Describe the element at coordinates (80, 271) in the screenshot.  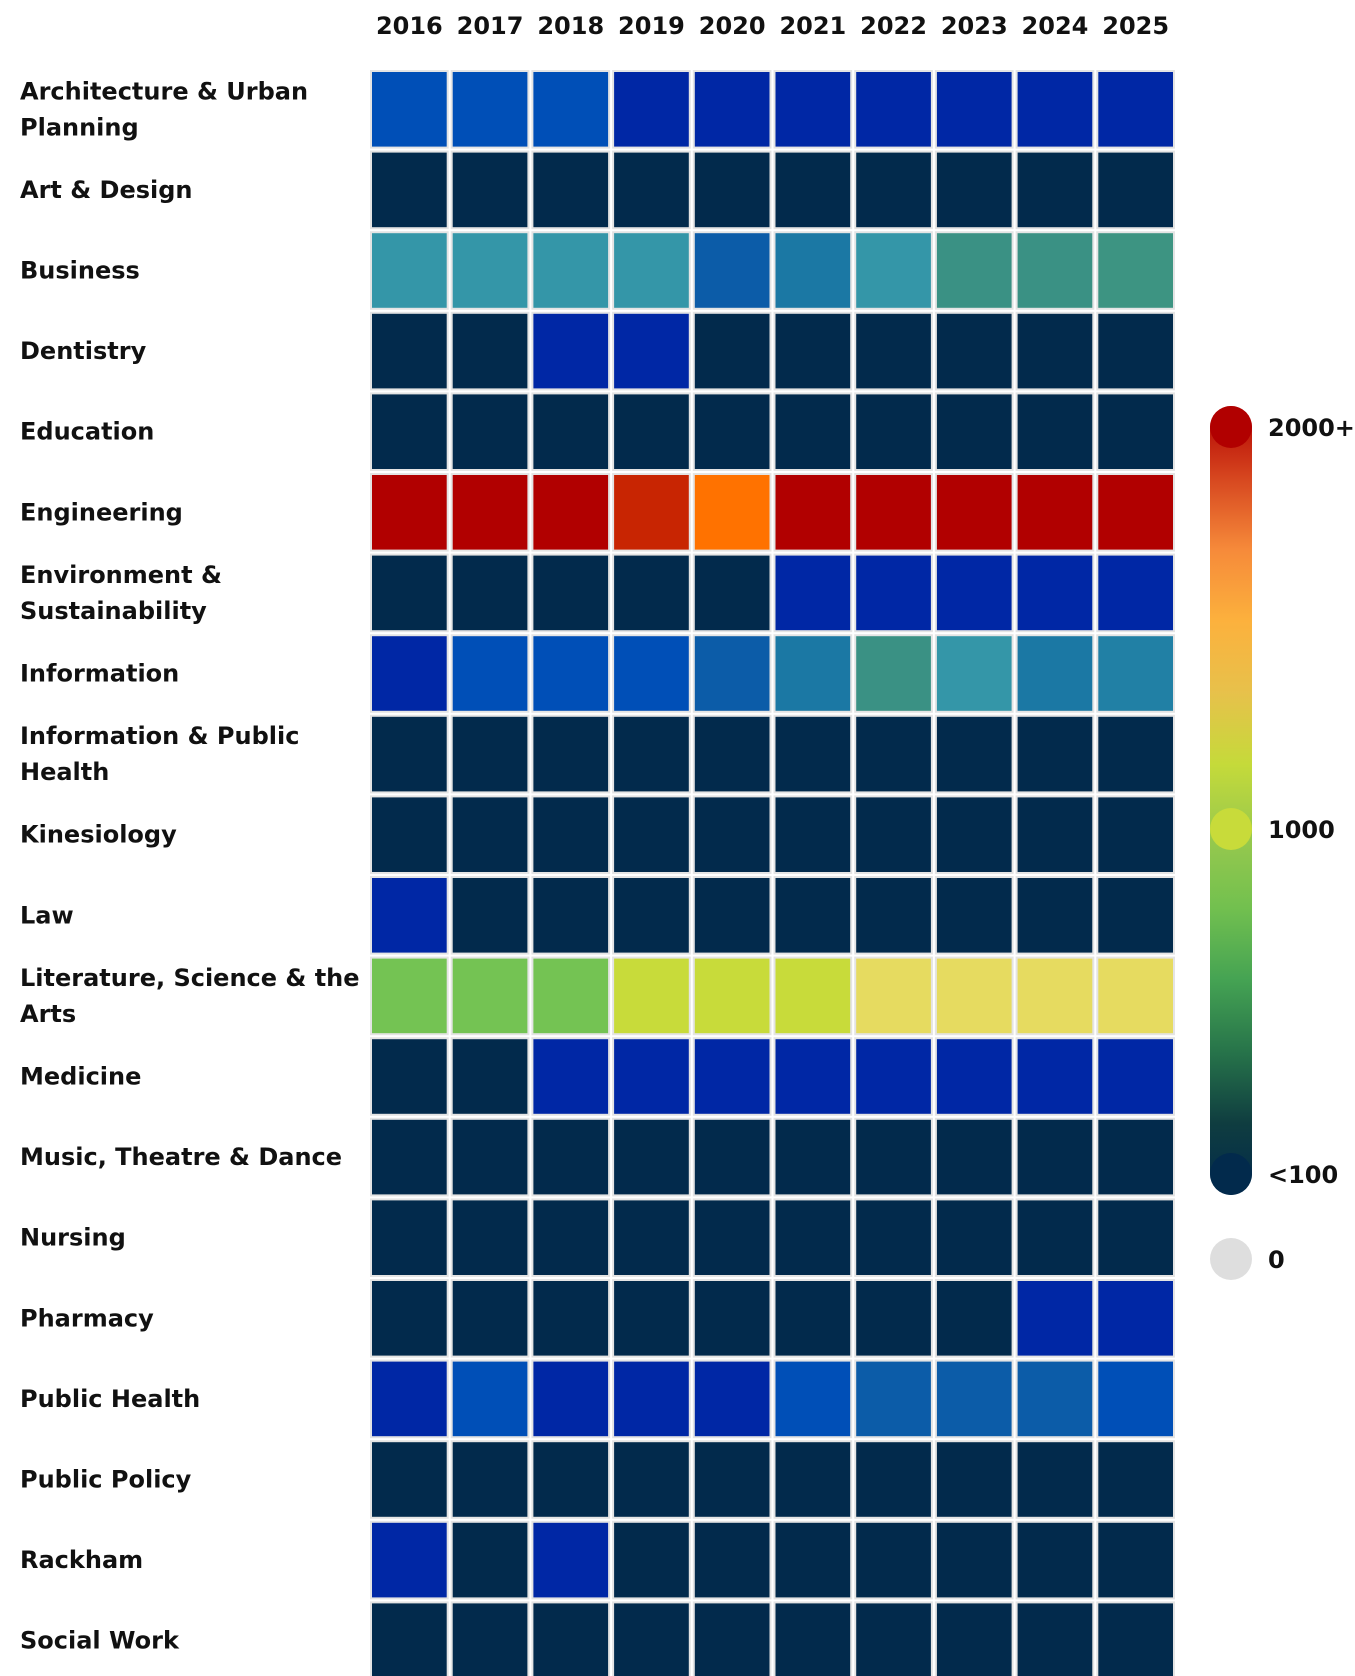
I see `row-label: Business` at that location.